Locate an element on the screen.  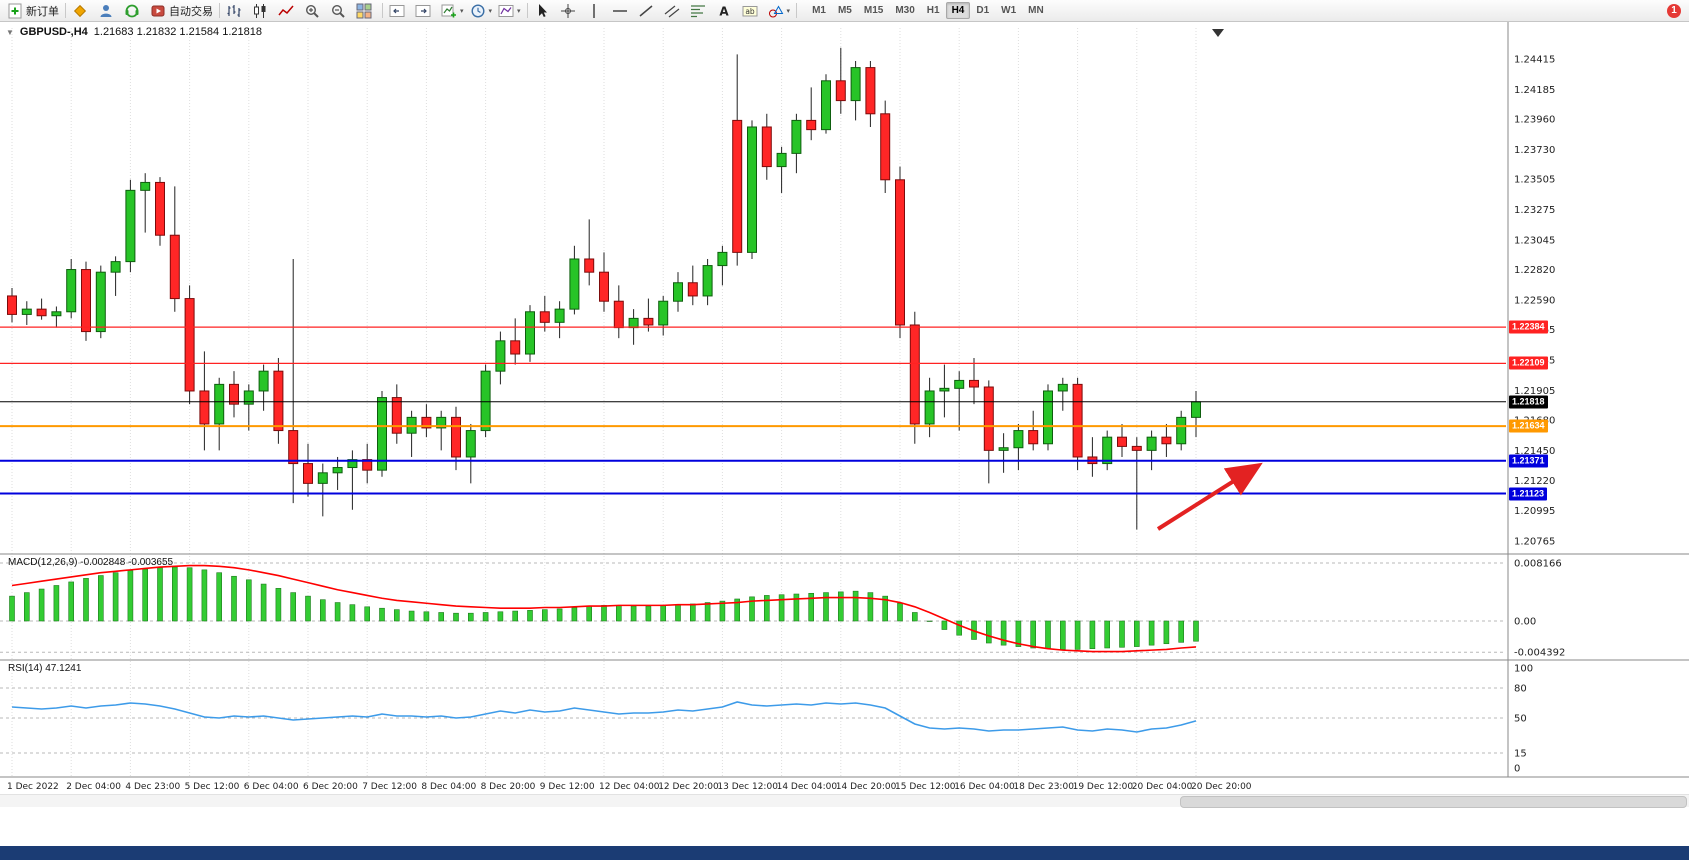
periods-button: ▾ is located at coordinates (481, 10).